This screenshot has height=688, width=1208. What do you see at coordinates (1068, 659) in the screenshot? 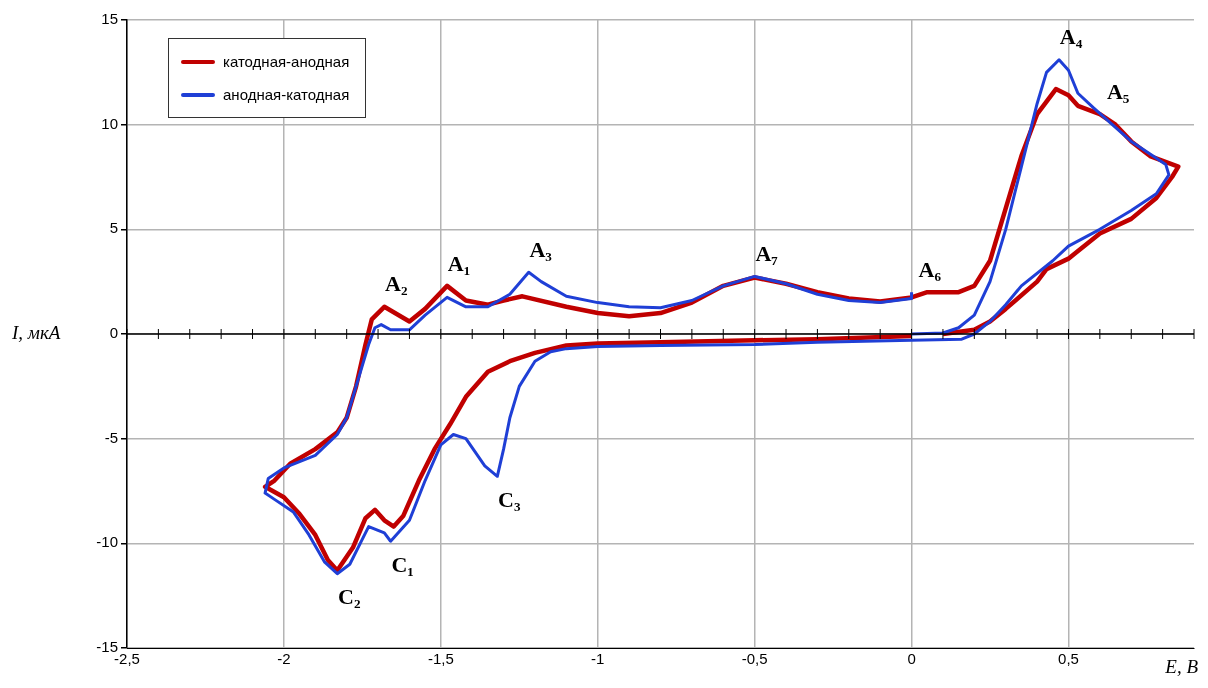
I see `x-tick-label: 0,5` at bounding box center [1068, 659].